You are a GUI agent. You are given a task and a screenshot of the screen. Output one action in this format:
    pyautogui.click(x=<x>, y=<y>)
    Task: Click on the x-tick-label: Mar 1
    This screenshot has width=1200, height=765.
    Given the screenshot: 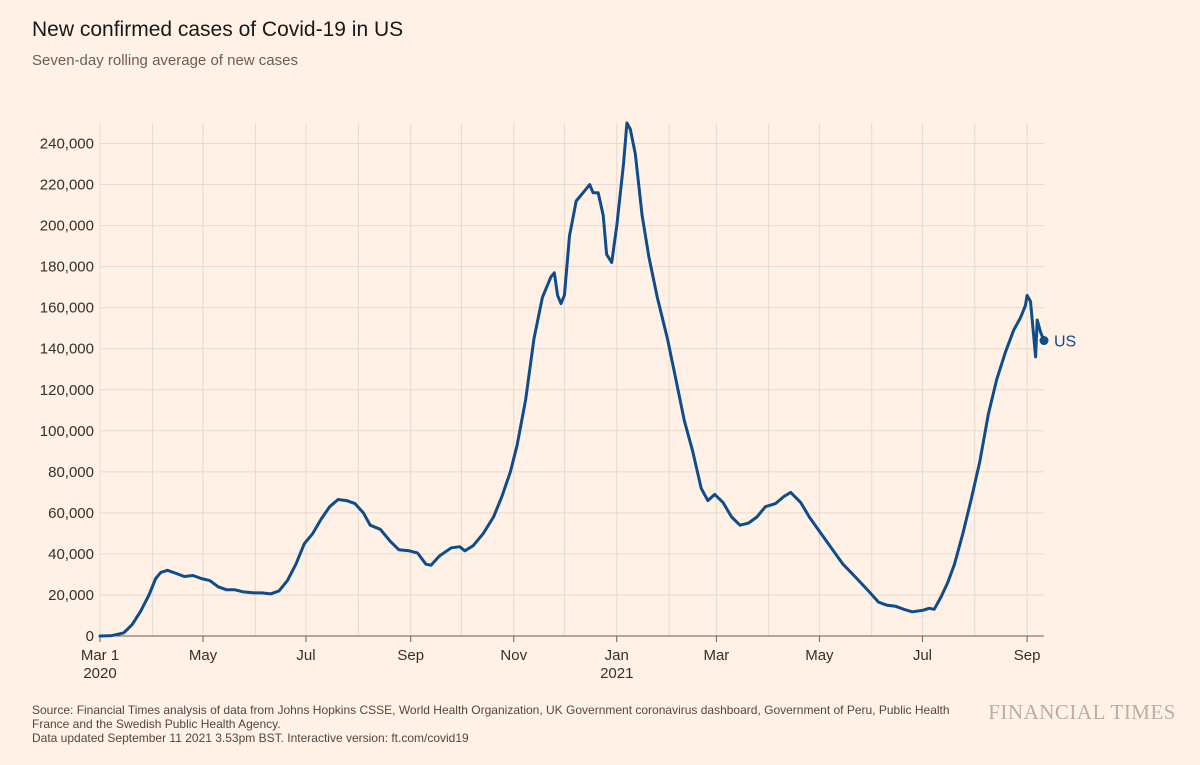 What is the action you would take?
    pyautogui.click(x=100, y=655)
    